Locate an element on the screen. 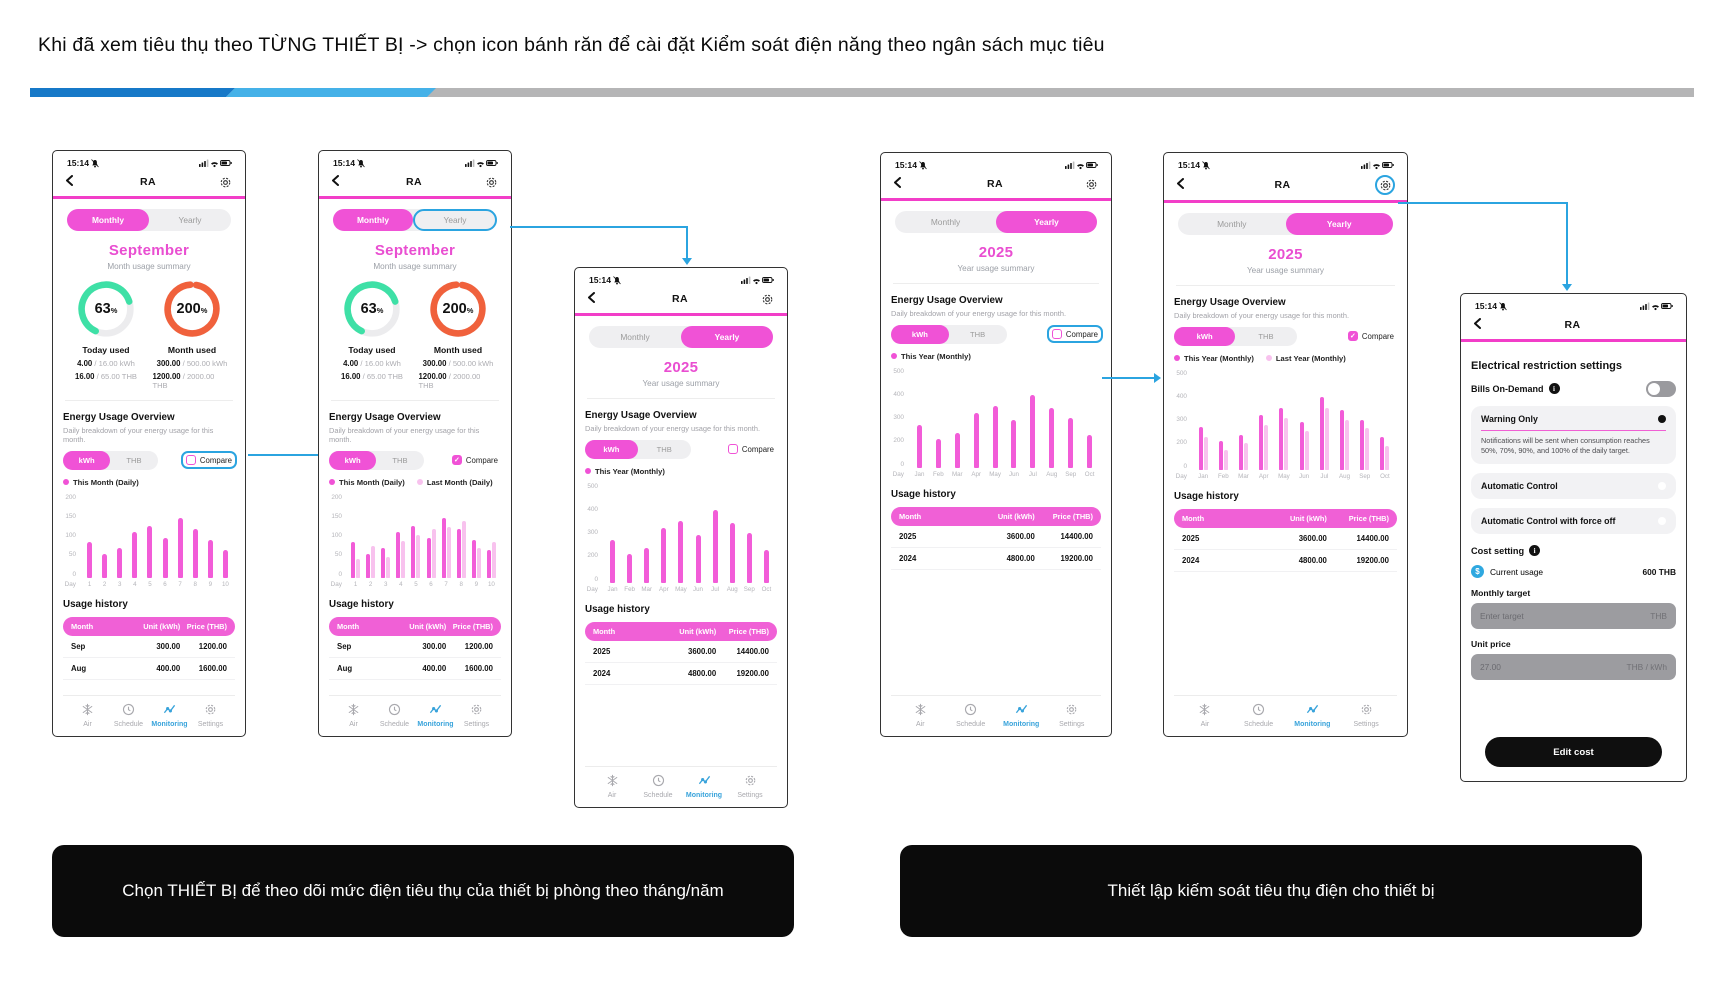 This screenshot has height=990, width=1724. period-subtitle: Month usage summary is located at coordinates (149, 266).